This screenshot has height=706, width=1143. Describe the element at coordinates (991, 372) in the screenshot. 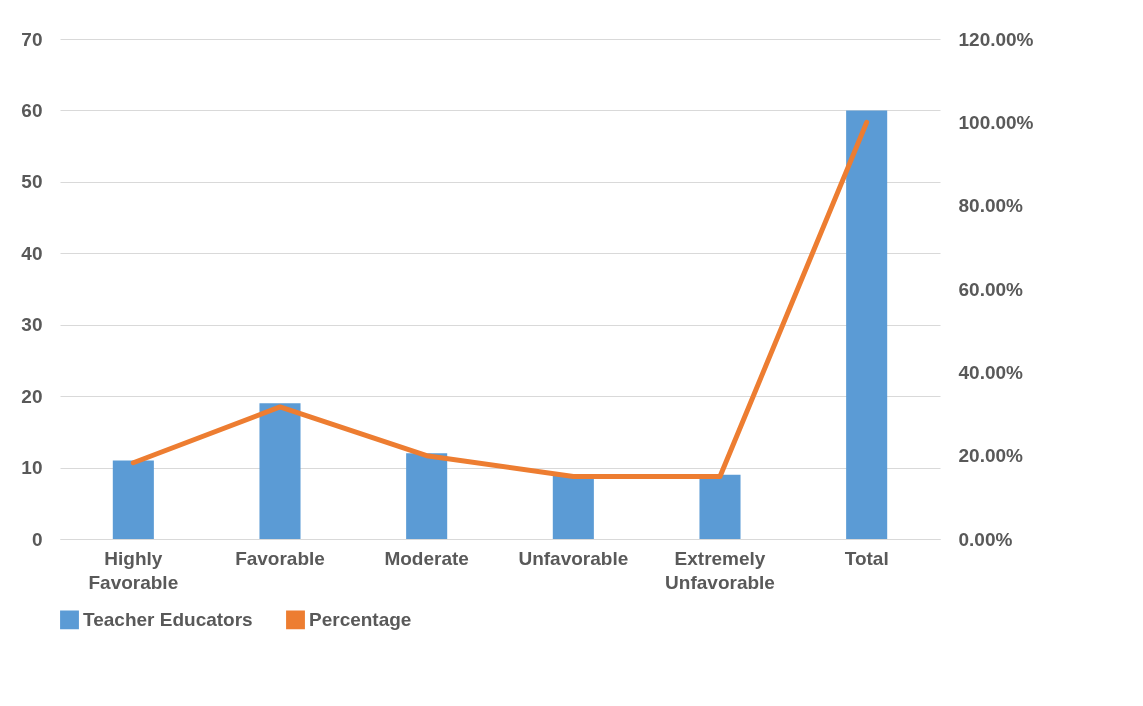

I see `y2-tick-label: 40.00%` at that location.